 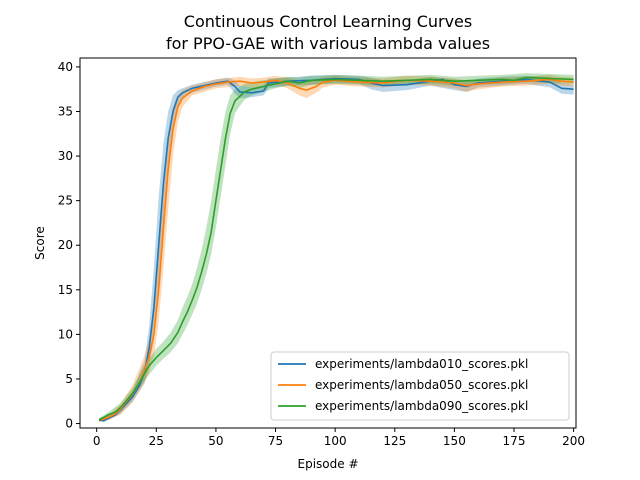 What do you see at coordinates (335, 441) in the screenshot?
I see `x-tick-label: 100` at bounding box center [335, 441].